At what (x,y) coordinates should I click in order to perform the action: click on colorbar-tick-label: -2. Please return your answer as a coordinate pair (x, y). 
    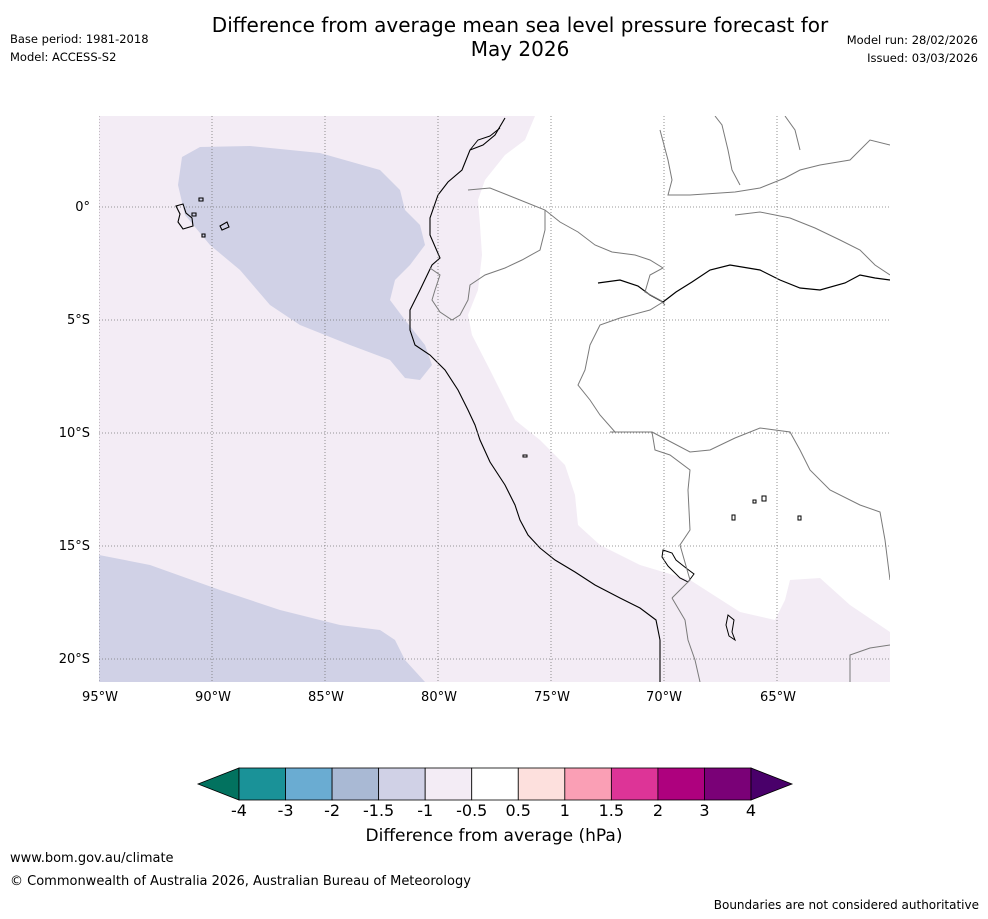
    Looking at the image, I should click on (332, 810).